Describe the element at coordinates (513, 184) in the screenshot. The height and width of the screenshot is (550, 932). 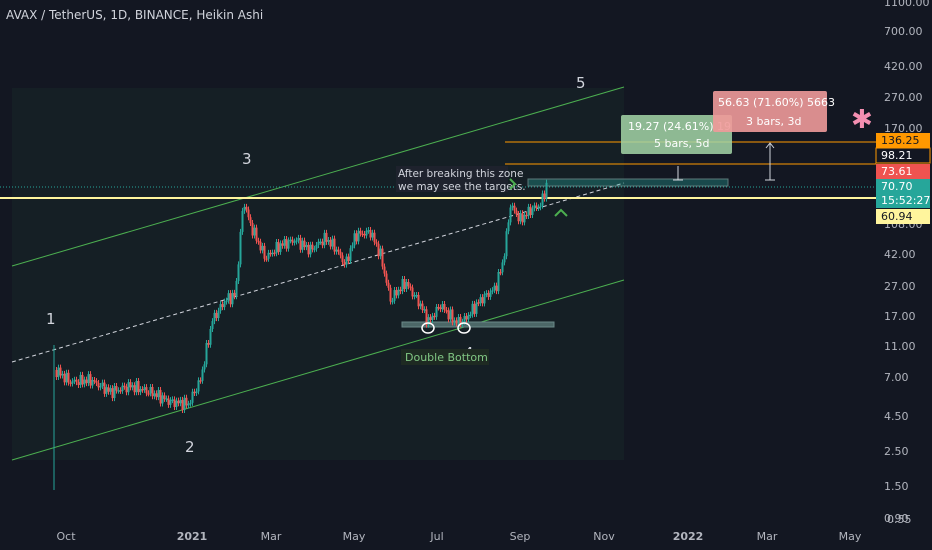
I see `note-arrow-icon` at that location.